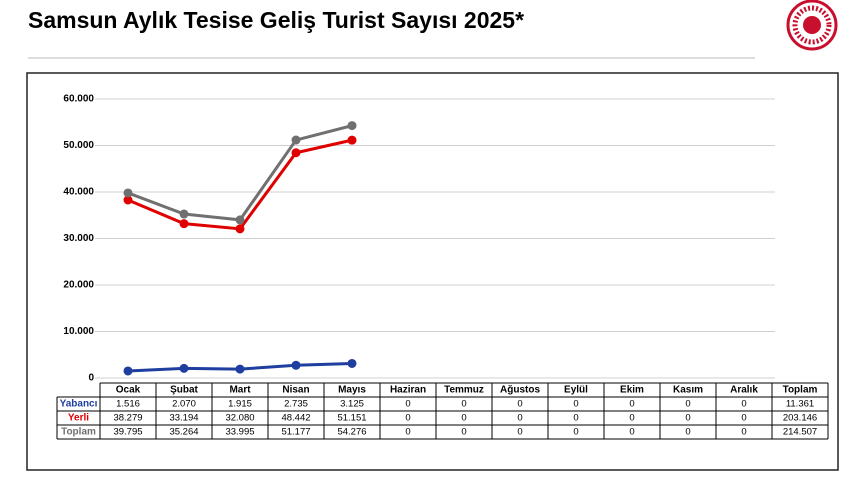  Describe the element at coordinates (744, 390) in the screenshot. I see `table-header: Aralık` at that location.